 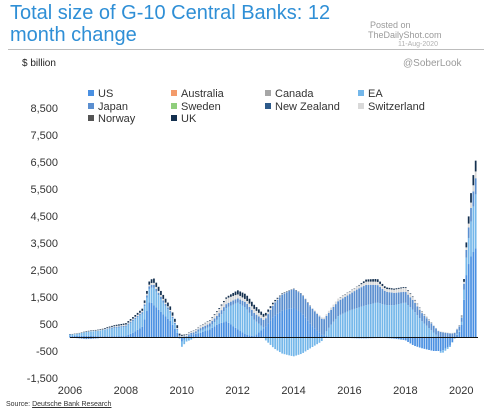 I want to click on legend-label: Australia, so click(x=203, y=94).